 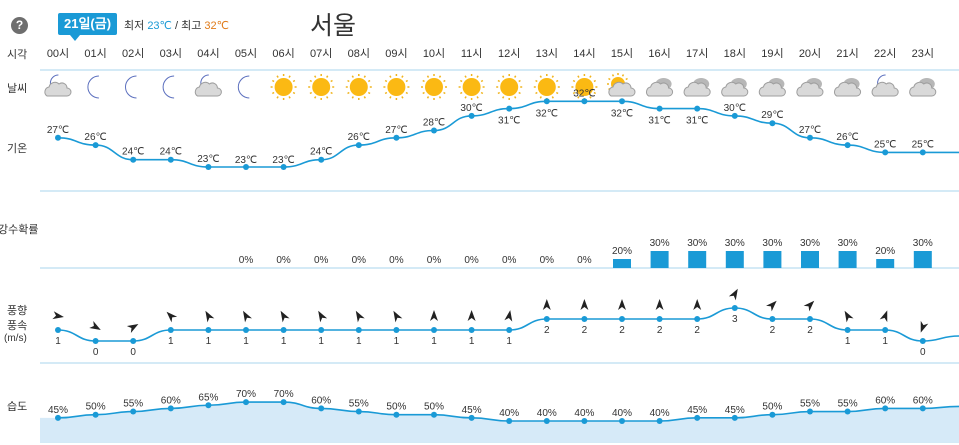 I want to click on precip-bar, so click(x=622, y=263).